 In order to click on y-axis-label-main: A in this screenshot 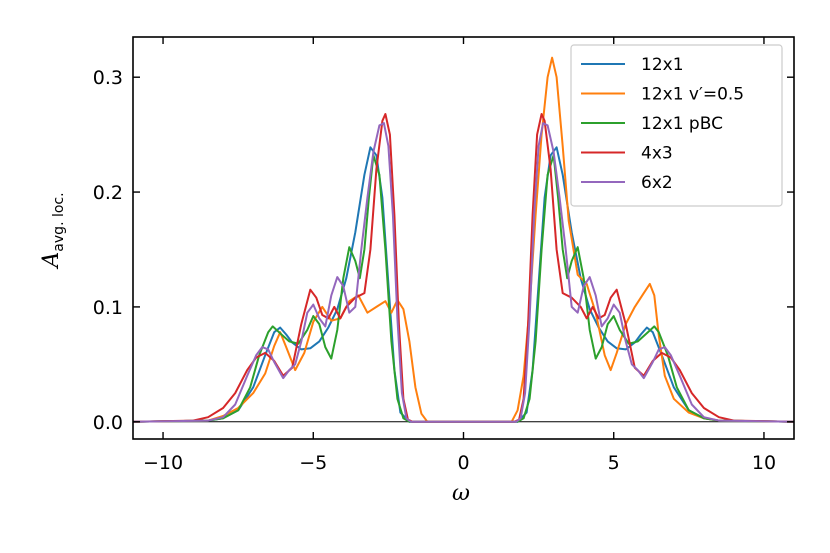, I will do `click(51, 261)`.